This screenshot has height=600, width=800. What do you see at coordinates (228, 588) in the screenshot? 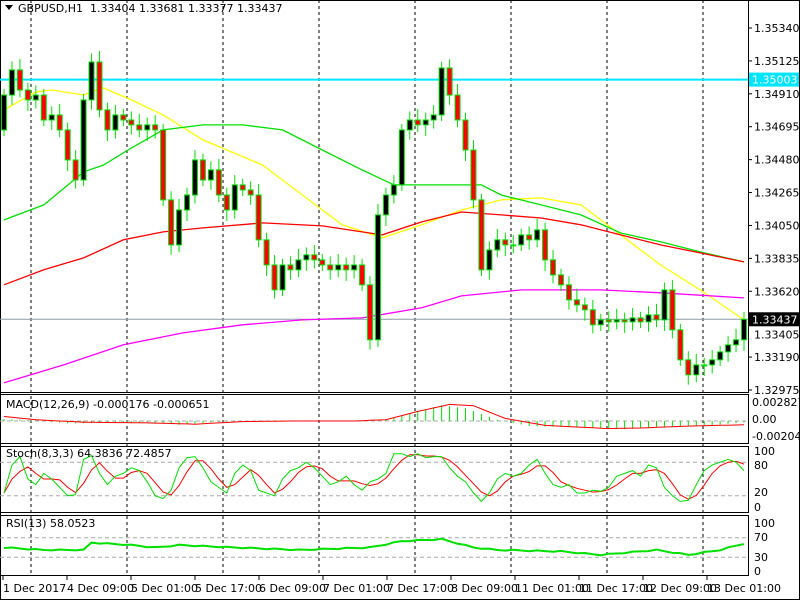
I see `time-label: 5 Dec 17:00` at bounding box center [228, 588].